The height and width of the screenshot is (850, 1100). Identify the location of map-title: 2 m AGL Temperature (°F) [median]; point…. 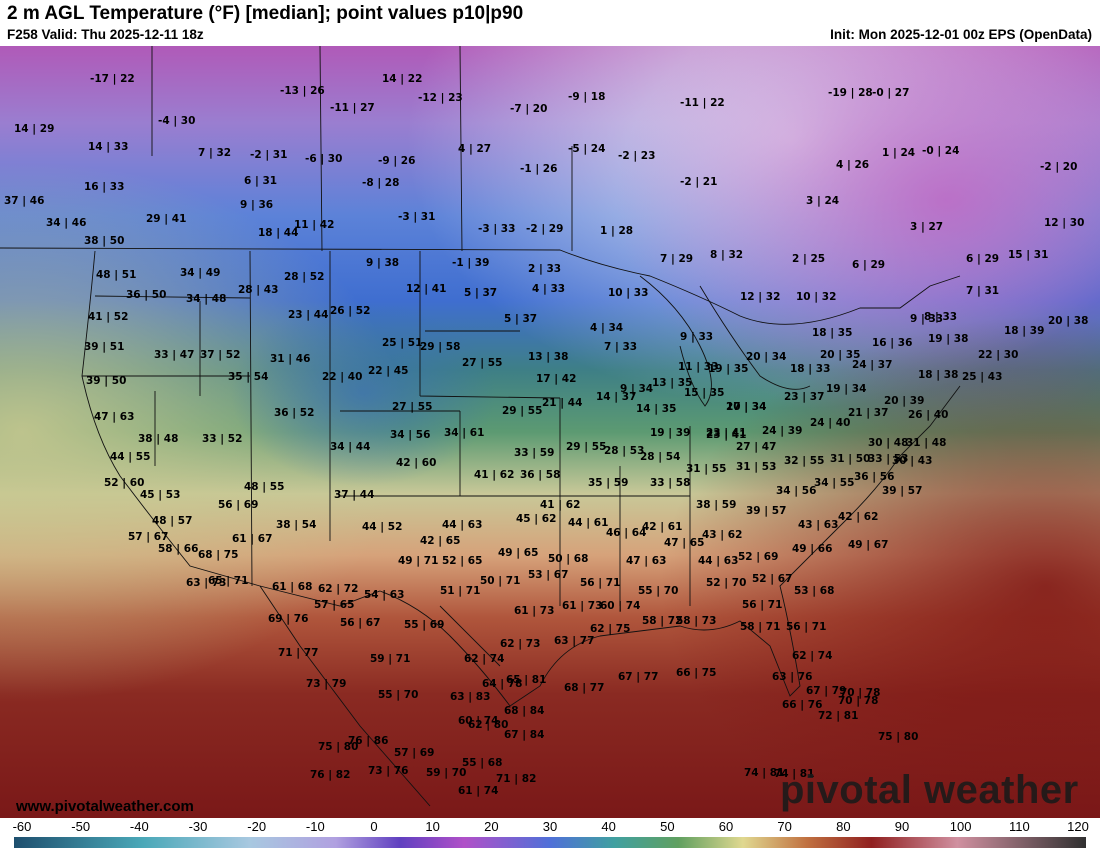
(265, 13).